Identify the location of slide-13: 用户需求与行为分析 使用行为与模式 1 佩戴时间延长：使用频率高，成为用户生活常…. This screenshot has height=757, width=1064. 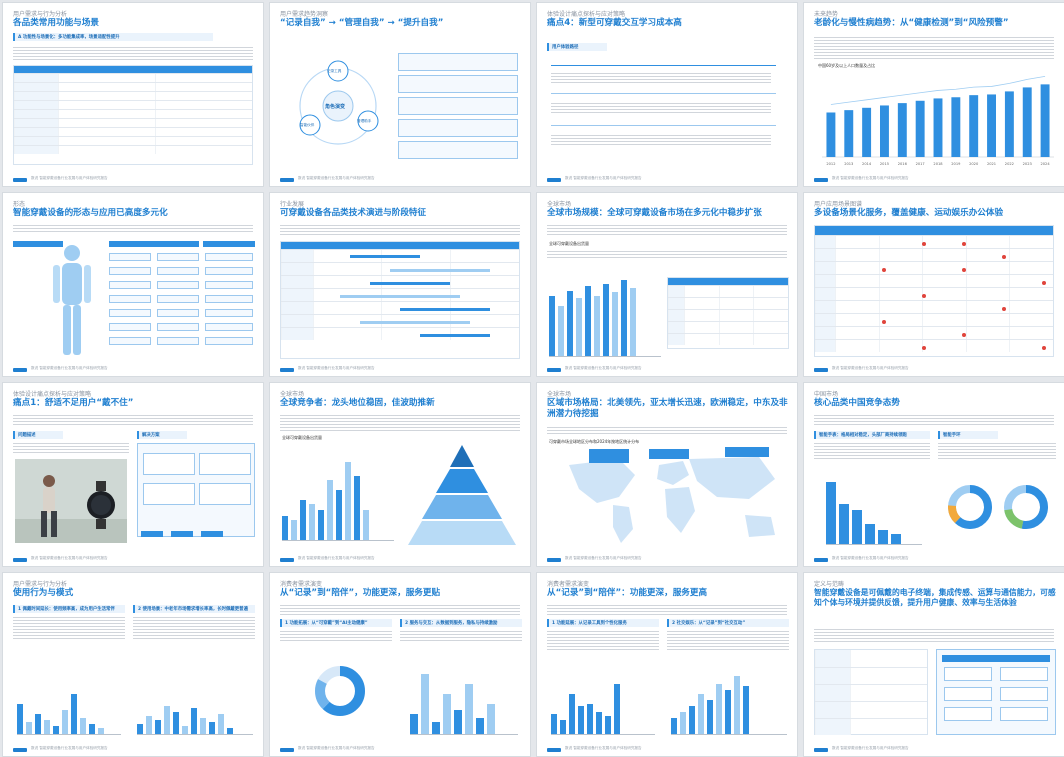
(133, 664).